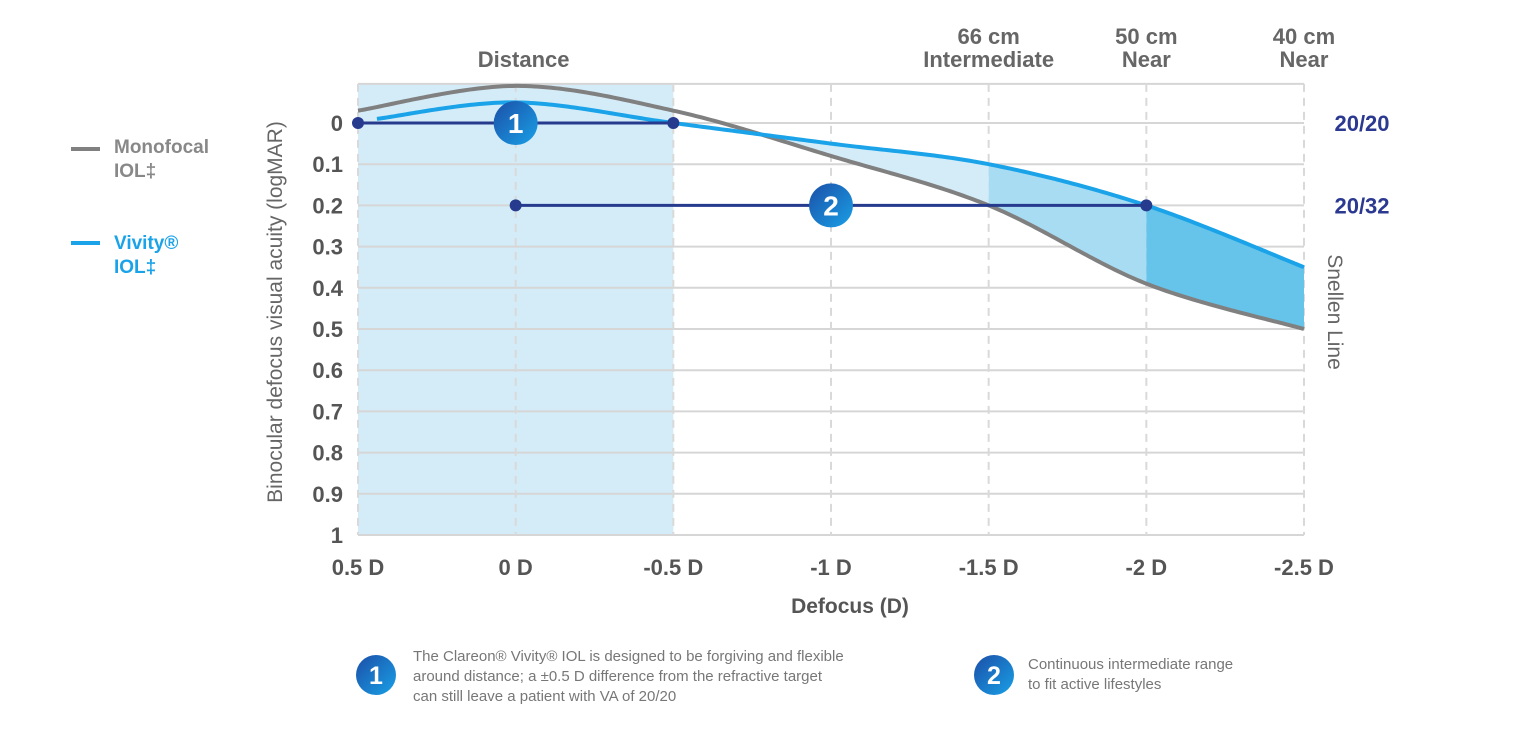 Image resolution: width=1536 pixels, height=743 pixels. Describe the element at coordinates (516, 567) in the screenshot. I see `x-tick-label: 0 D` at that location.